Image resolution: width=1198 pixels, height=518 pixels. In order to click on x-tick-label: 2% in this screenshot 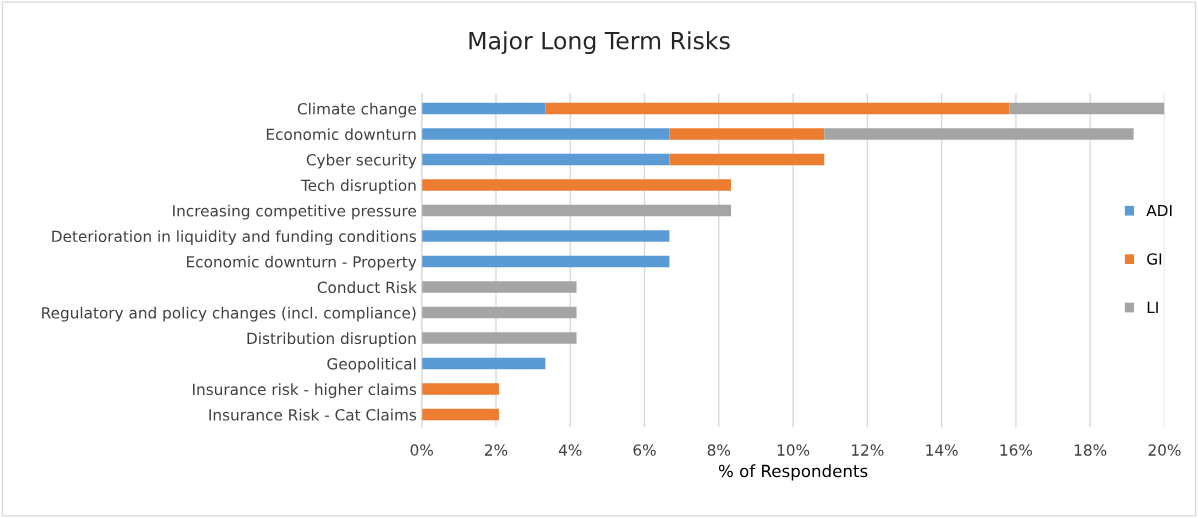, I will do `click(496, 450)`.